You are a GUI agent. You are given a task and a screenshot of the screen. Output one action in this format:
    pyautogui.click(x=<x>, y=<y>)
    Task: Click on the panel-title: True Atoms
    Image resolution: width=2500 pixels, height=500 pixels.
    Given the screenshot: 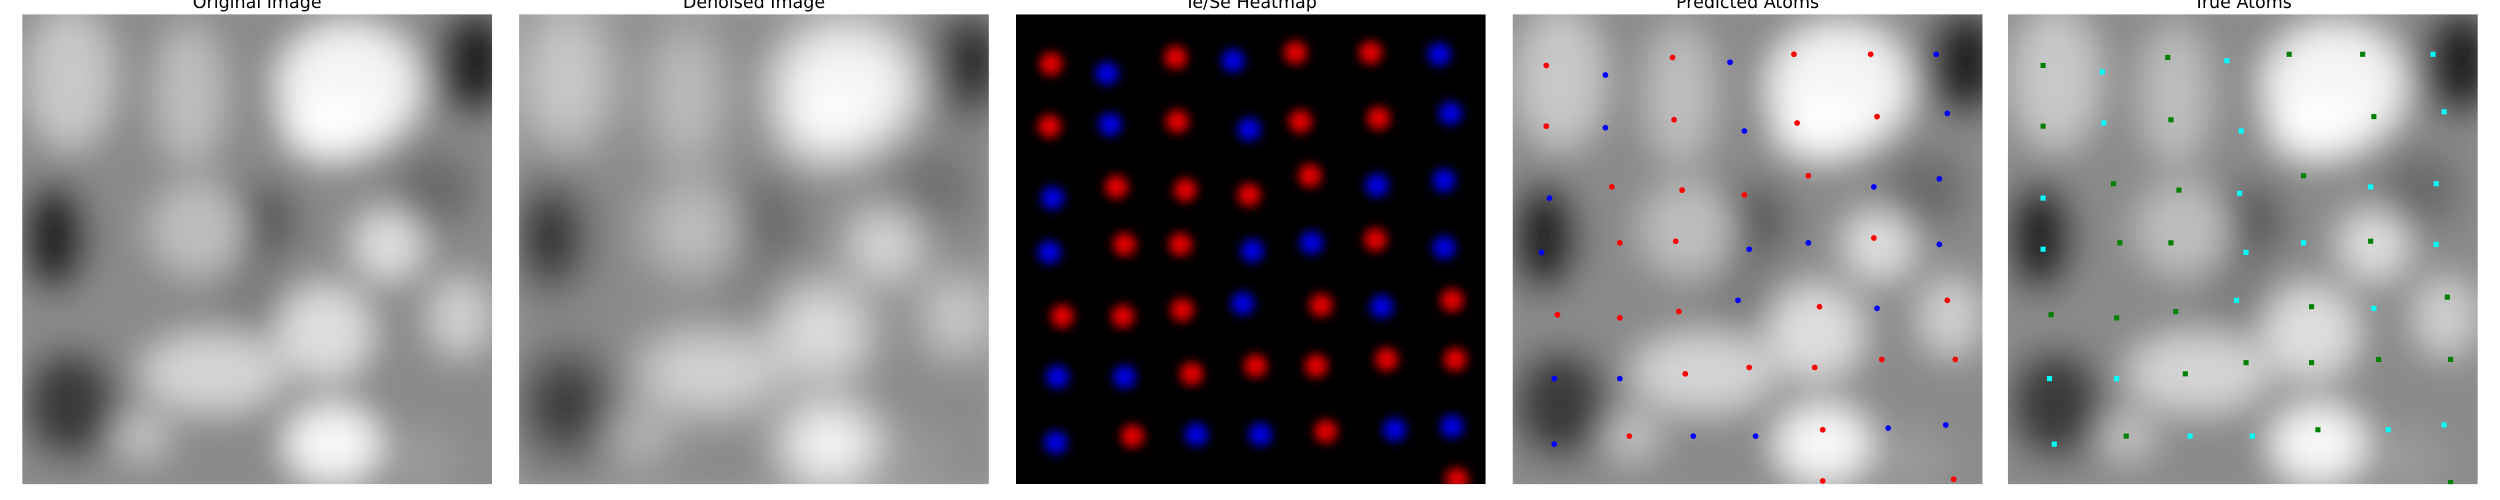 What is the action you would take?
    pyautogui.click(x=2242, y=6)
    